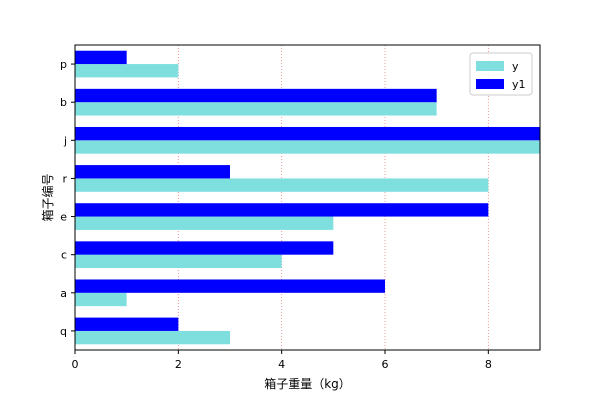 This screenshot has width=600, height=400. I want to click on legend-swatch-y1, so click(490, 84).